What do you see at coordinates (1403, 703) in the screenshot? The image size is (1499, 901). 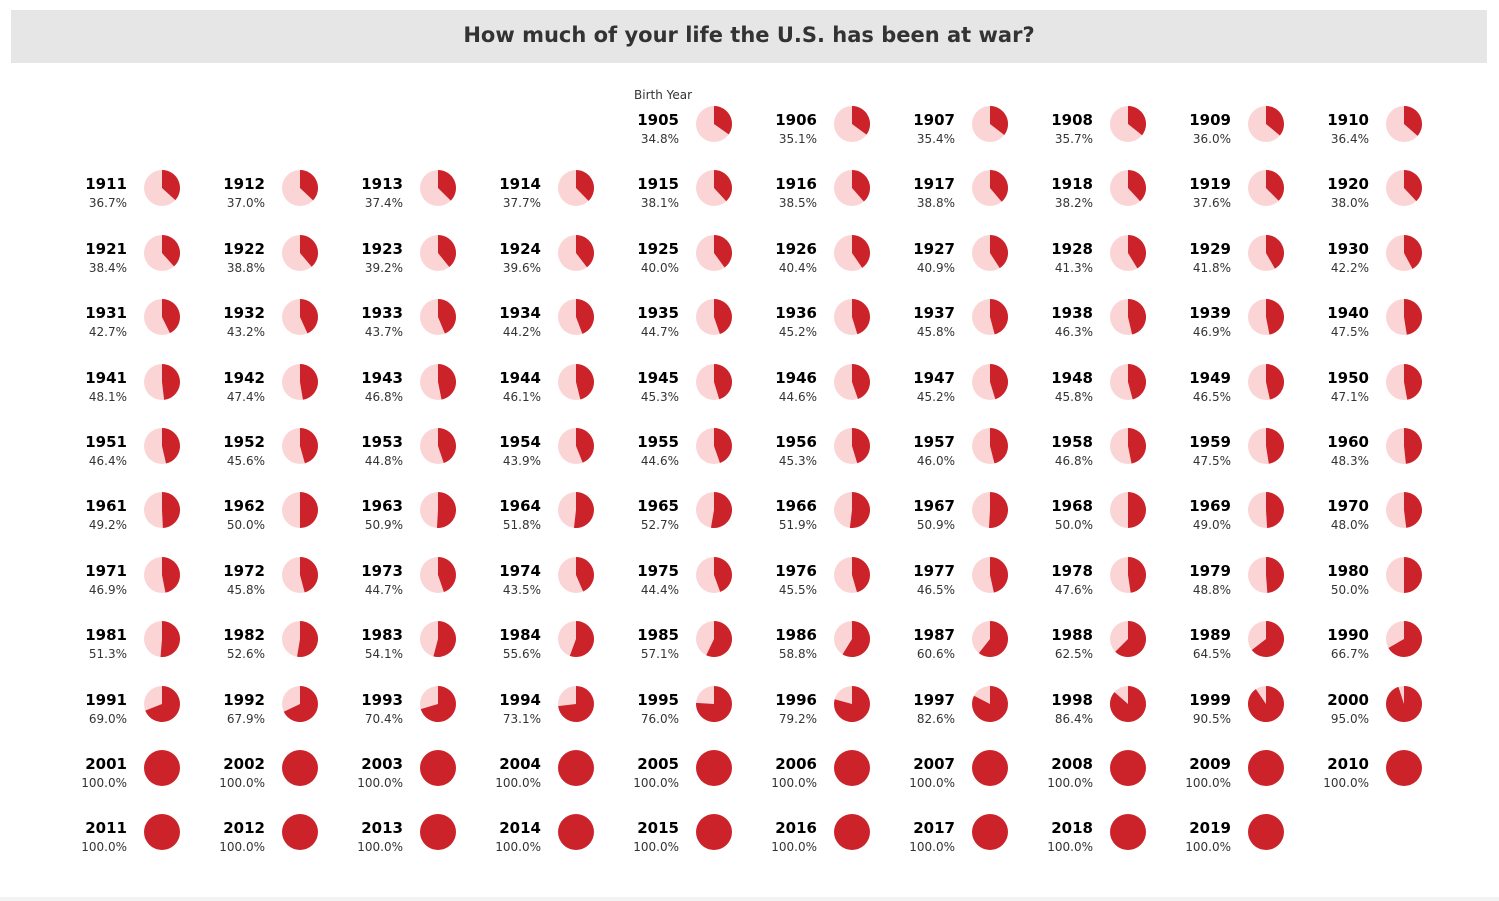 I see `pie-chart-2000` at bounding box center [1403, 703].